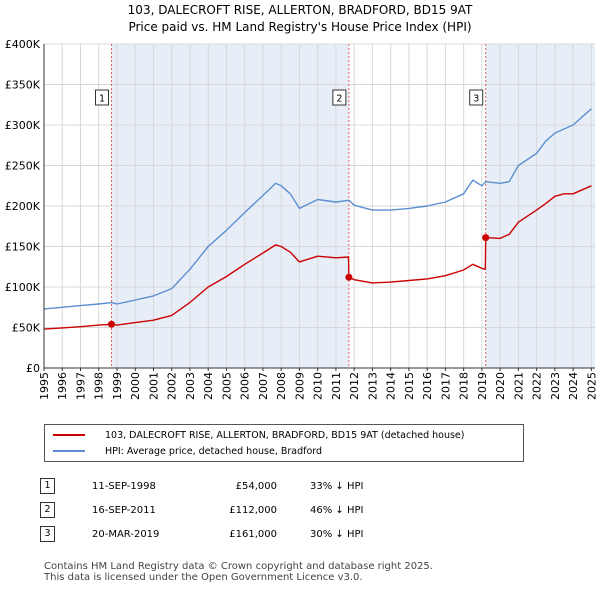  I want to click on transaction-price: £161,000, so click(253, 534).